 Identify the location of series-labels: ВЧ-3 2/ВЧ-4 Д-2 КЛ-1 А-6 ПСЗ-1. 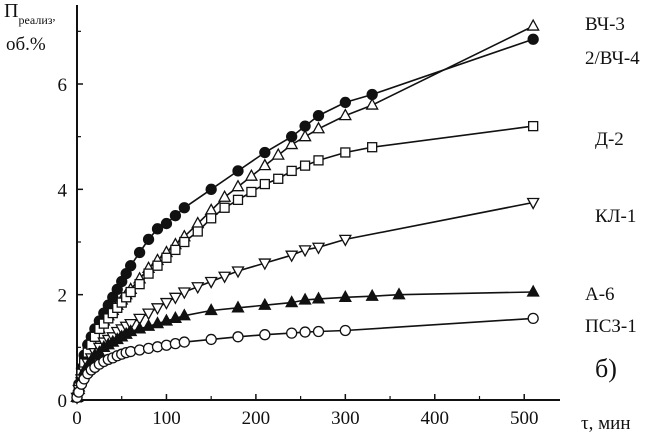
(612, 175).